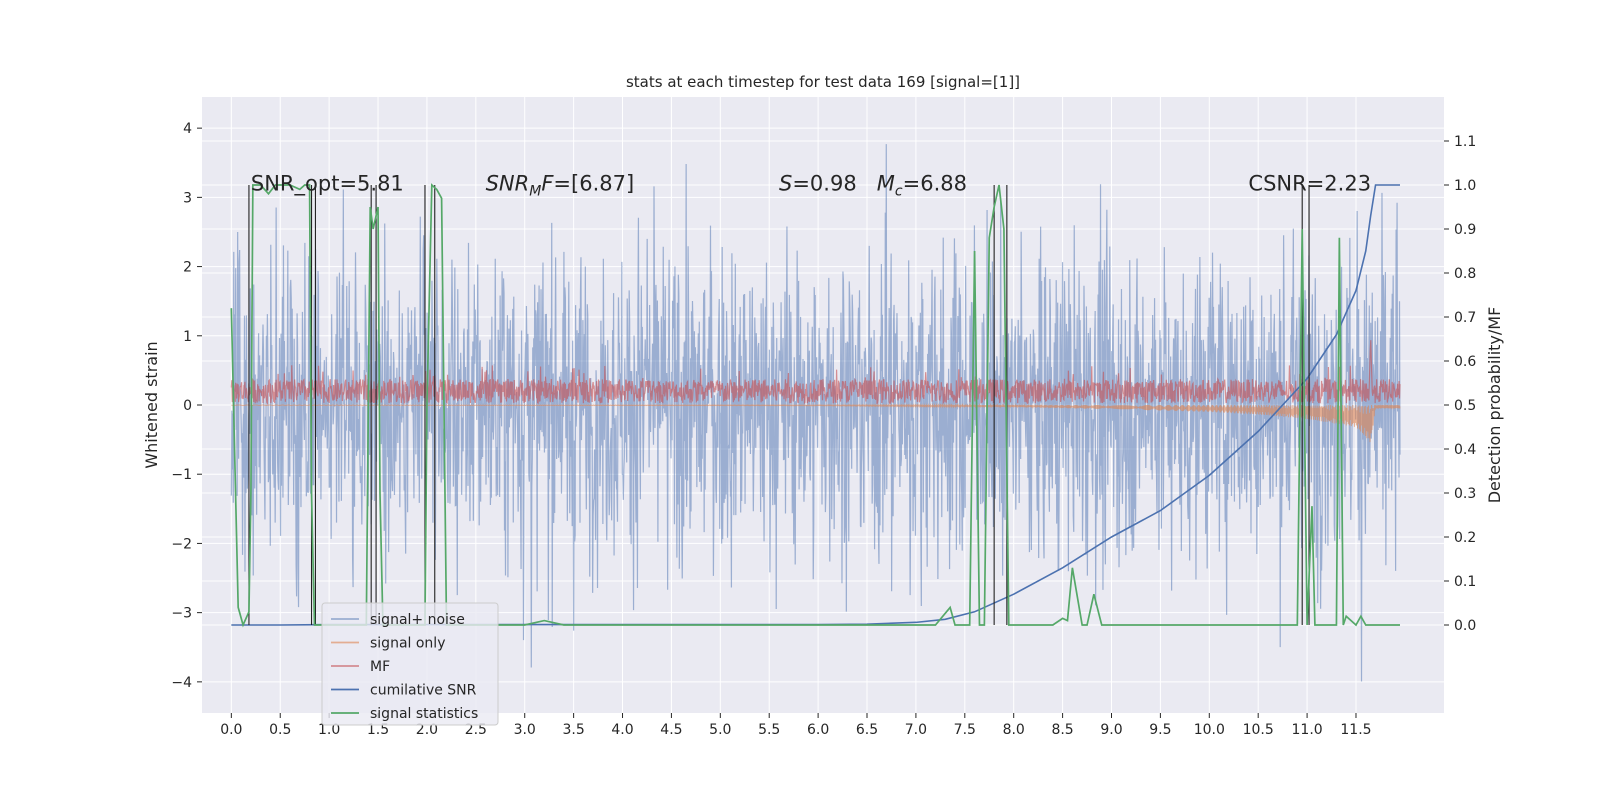  Describe the element at coordinates (785, 184) in the screenshot. I see `annotation-prefix: S` at that location.